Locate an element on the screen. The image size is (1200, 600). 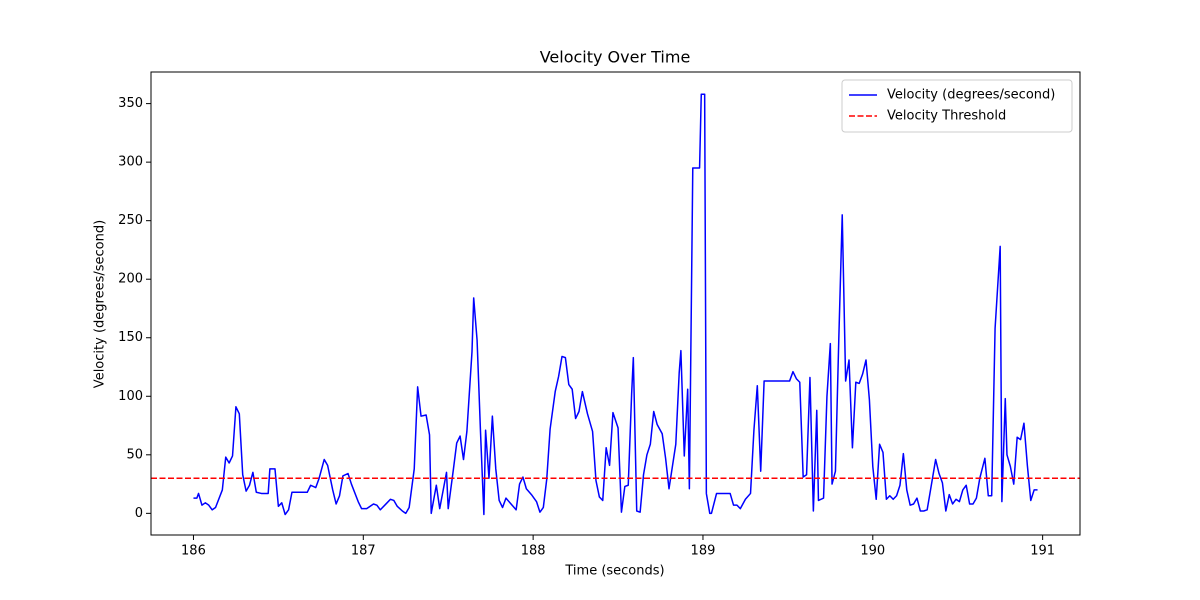
y-tick-label: 100 is located at coordinates (130, 396).